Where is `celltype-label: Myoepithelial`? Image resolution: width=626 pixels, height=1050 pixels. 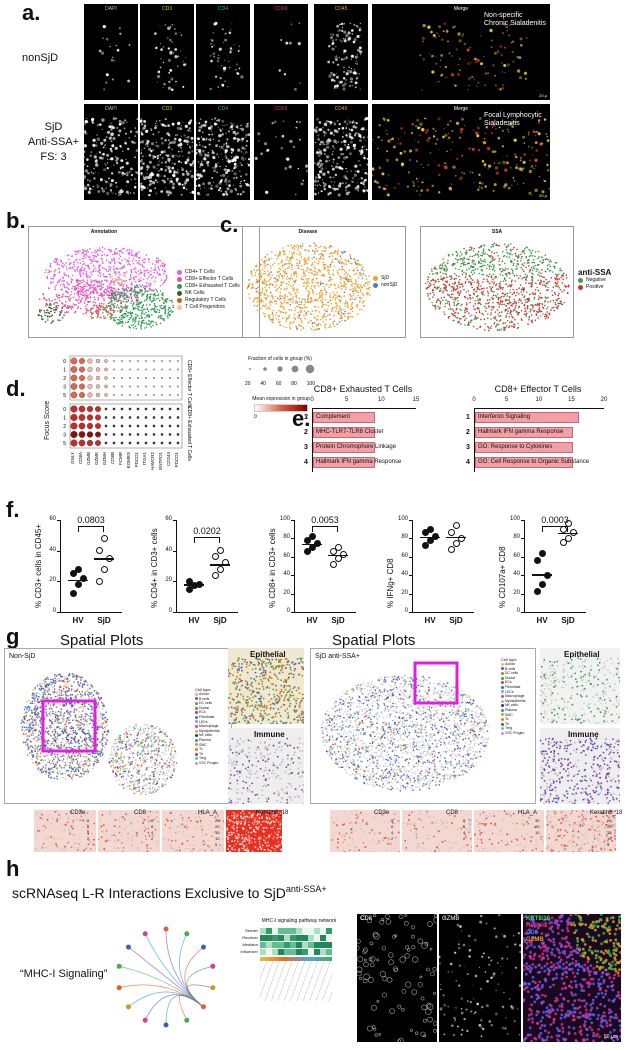
celltype-label: Myoepithelial is located at coordinates (209, 730).